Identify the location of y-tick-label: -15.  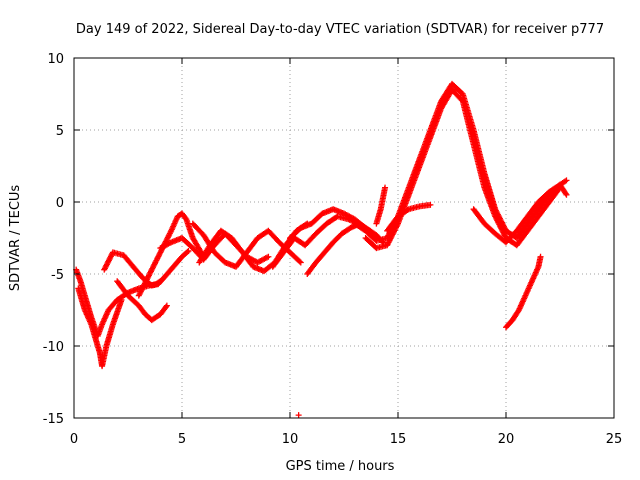
(53, 419).